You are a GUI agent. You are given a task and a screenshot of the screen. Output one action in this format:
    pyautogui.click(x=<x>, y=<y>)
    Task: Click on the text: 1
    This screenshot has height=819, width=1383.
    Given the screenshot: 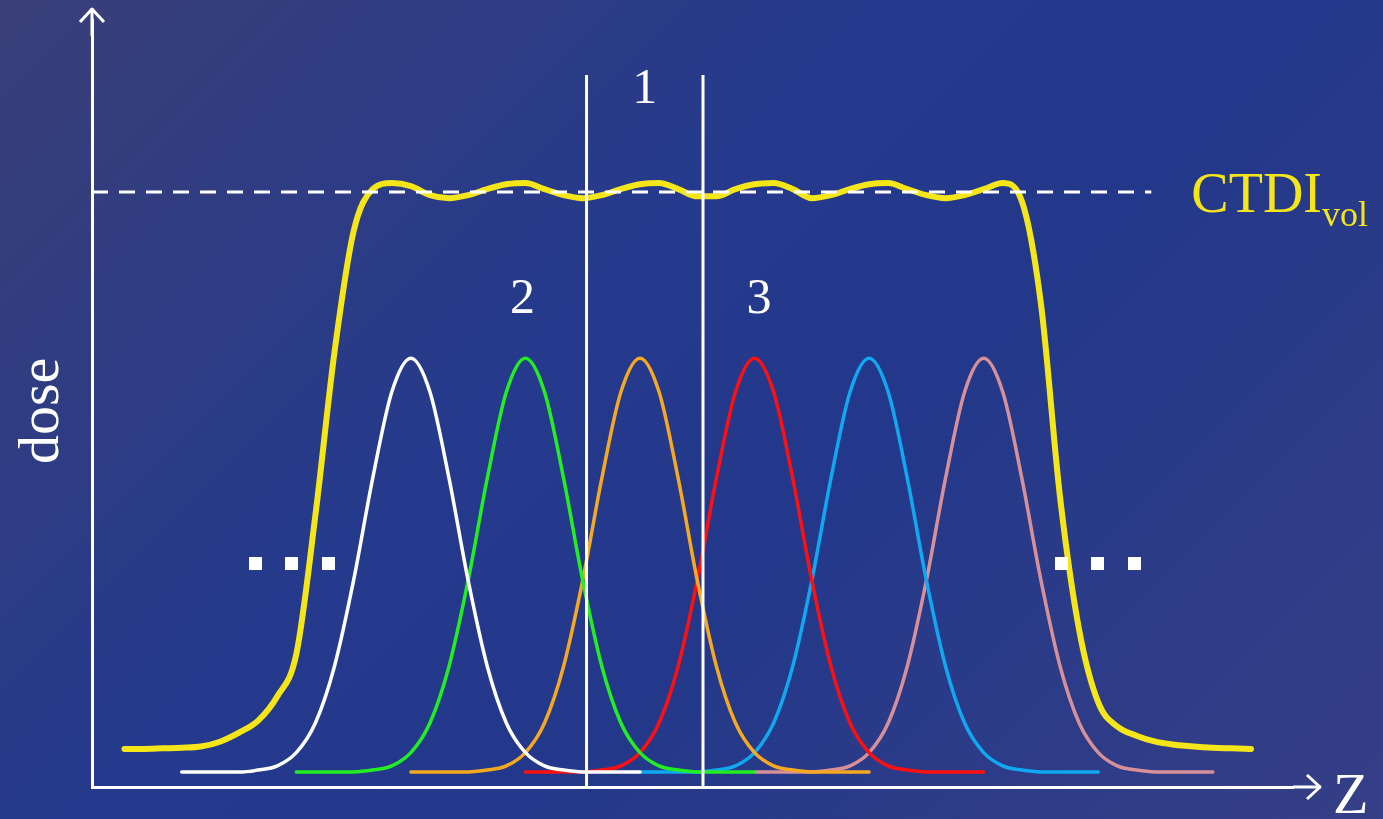 What is the action you would take?
    pyautogui.click(x=645, y=86)
    